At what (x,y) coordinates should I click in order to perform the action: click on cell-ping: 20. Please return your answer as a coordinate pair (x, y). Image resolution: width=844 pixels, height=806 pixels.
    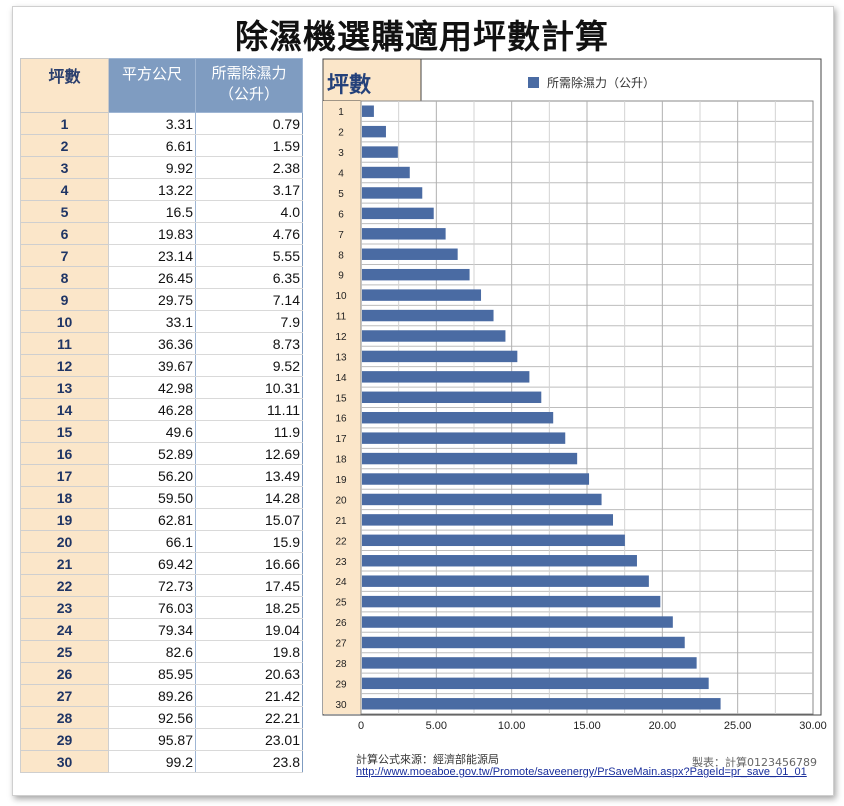
    Looking at the image, I should click on (64, 541).